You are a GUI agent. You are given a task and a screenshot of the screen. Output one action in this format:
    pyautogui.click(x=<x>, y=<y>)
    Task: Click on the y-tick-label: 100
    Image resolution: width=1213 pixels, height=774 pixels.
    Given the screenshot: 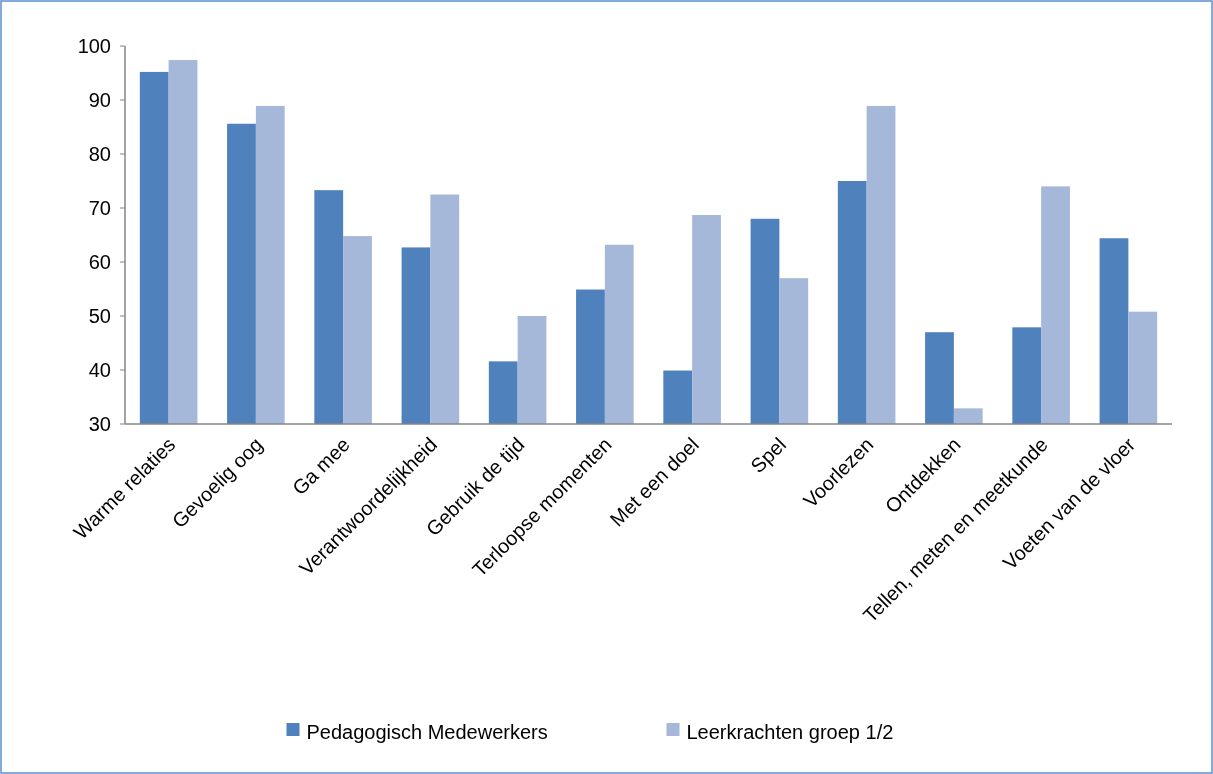 What is the action you would take?
    pyautogui.click(x=94, y=46)
    